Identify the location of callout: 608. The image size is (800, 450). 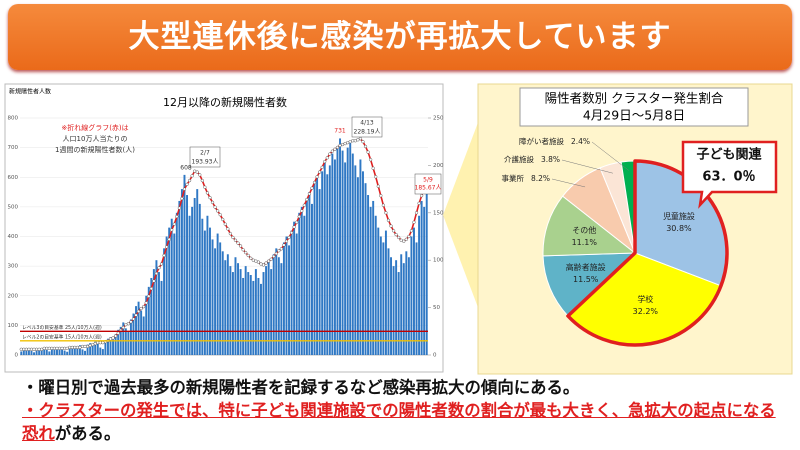
(186, 168).